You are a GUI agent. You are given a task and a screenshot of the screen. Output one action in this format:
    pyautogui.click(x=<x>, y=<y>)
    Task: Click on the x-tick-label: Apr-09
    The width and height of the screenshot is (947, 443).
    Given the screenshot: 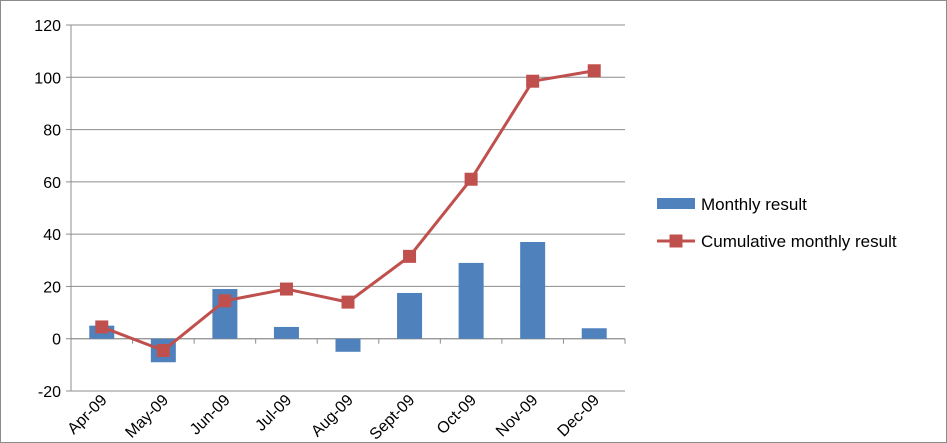 What is the action you would take?
    pyautogui.click(x=88, y=415)
    